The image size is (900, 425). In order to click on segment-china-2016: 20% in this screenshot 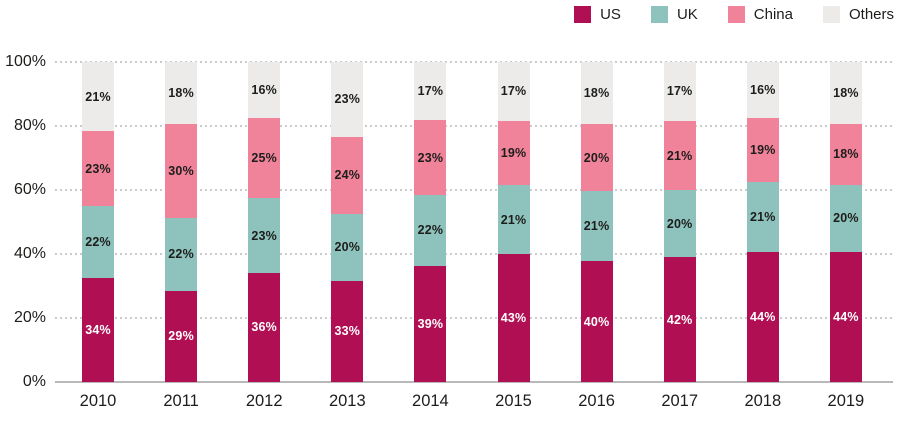, I will do `click(596, 158)`.